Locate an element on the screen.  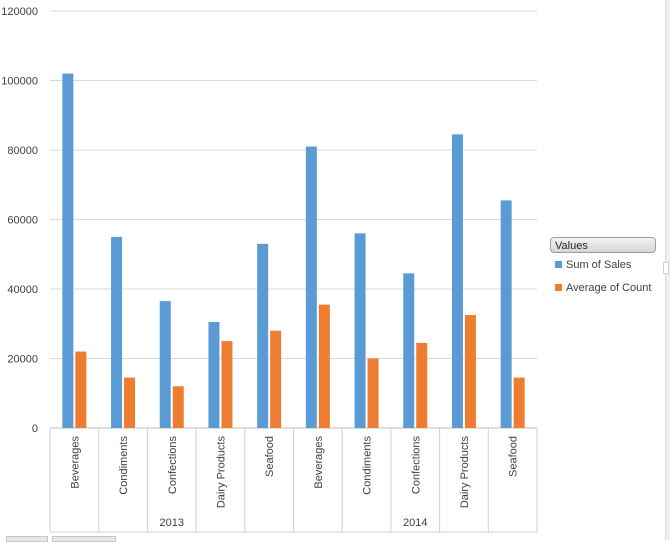
y-tick-label: 80000 is located at coordinates (22, 151).